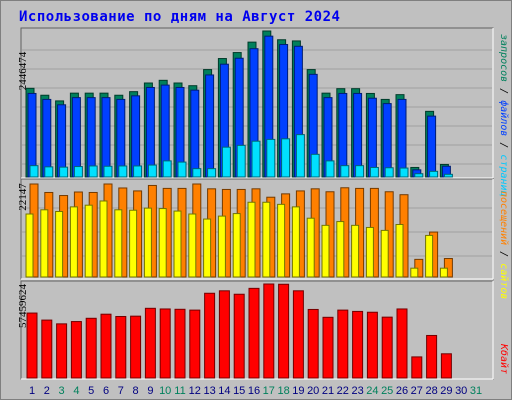 This screenshot has width=512, height=400. What do you see at coordinates (76, 391) in the screenshot?
I see `day-label: 4` at bounding box center [76, 391].